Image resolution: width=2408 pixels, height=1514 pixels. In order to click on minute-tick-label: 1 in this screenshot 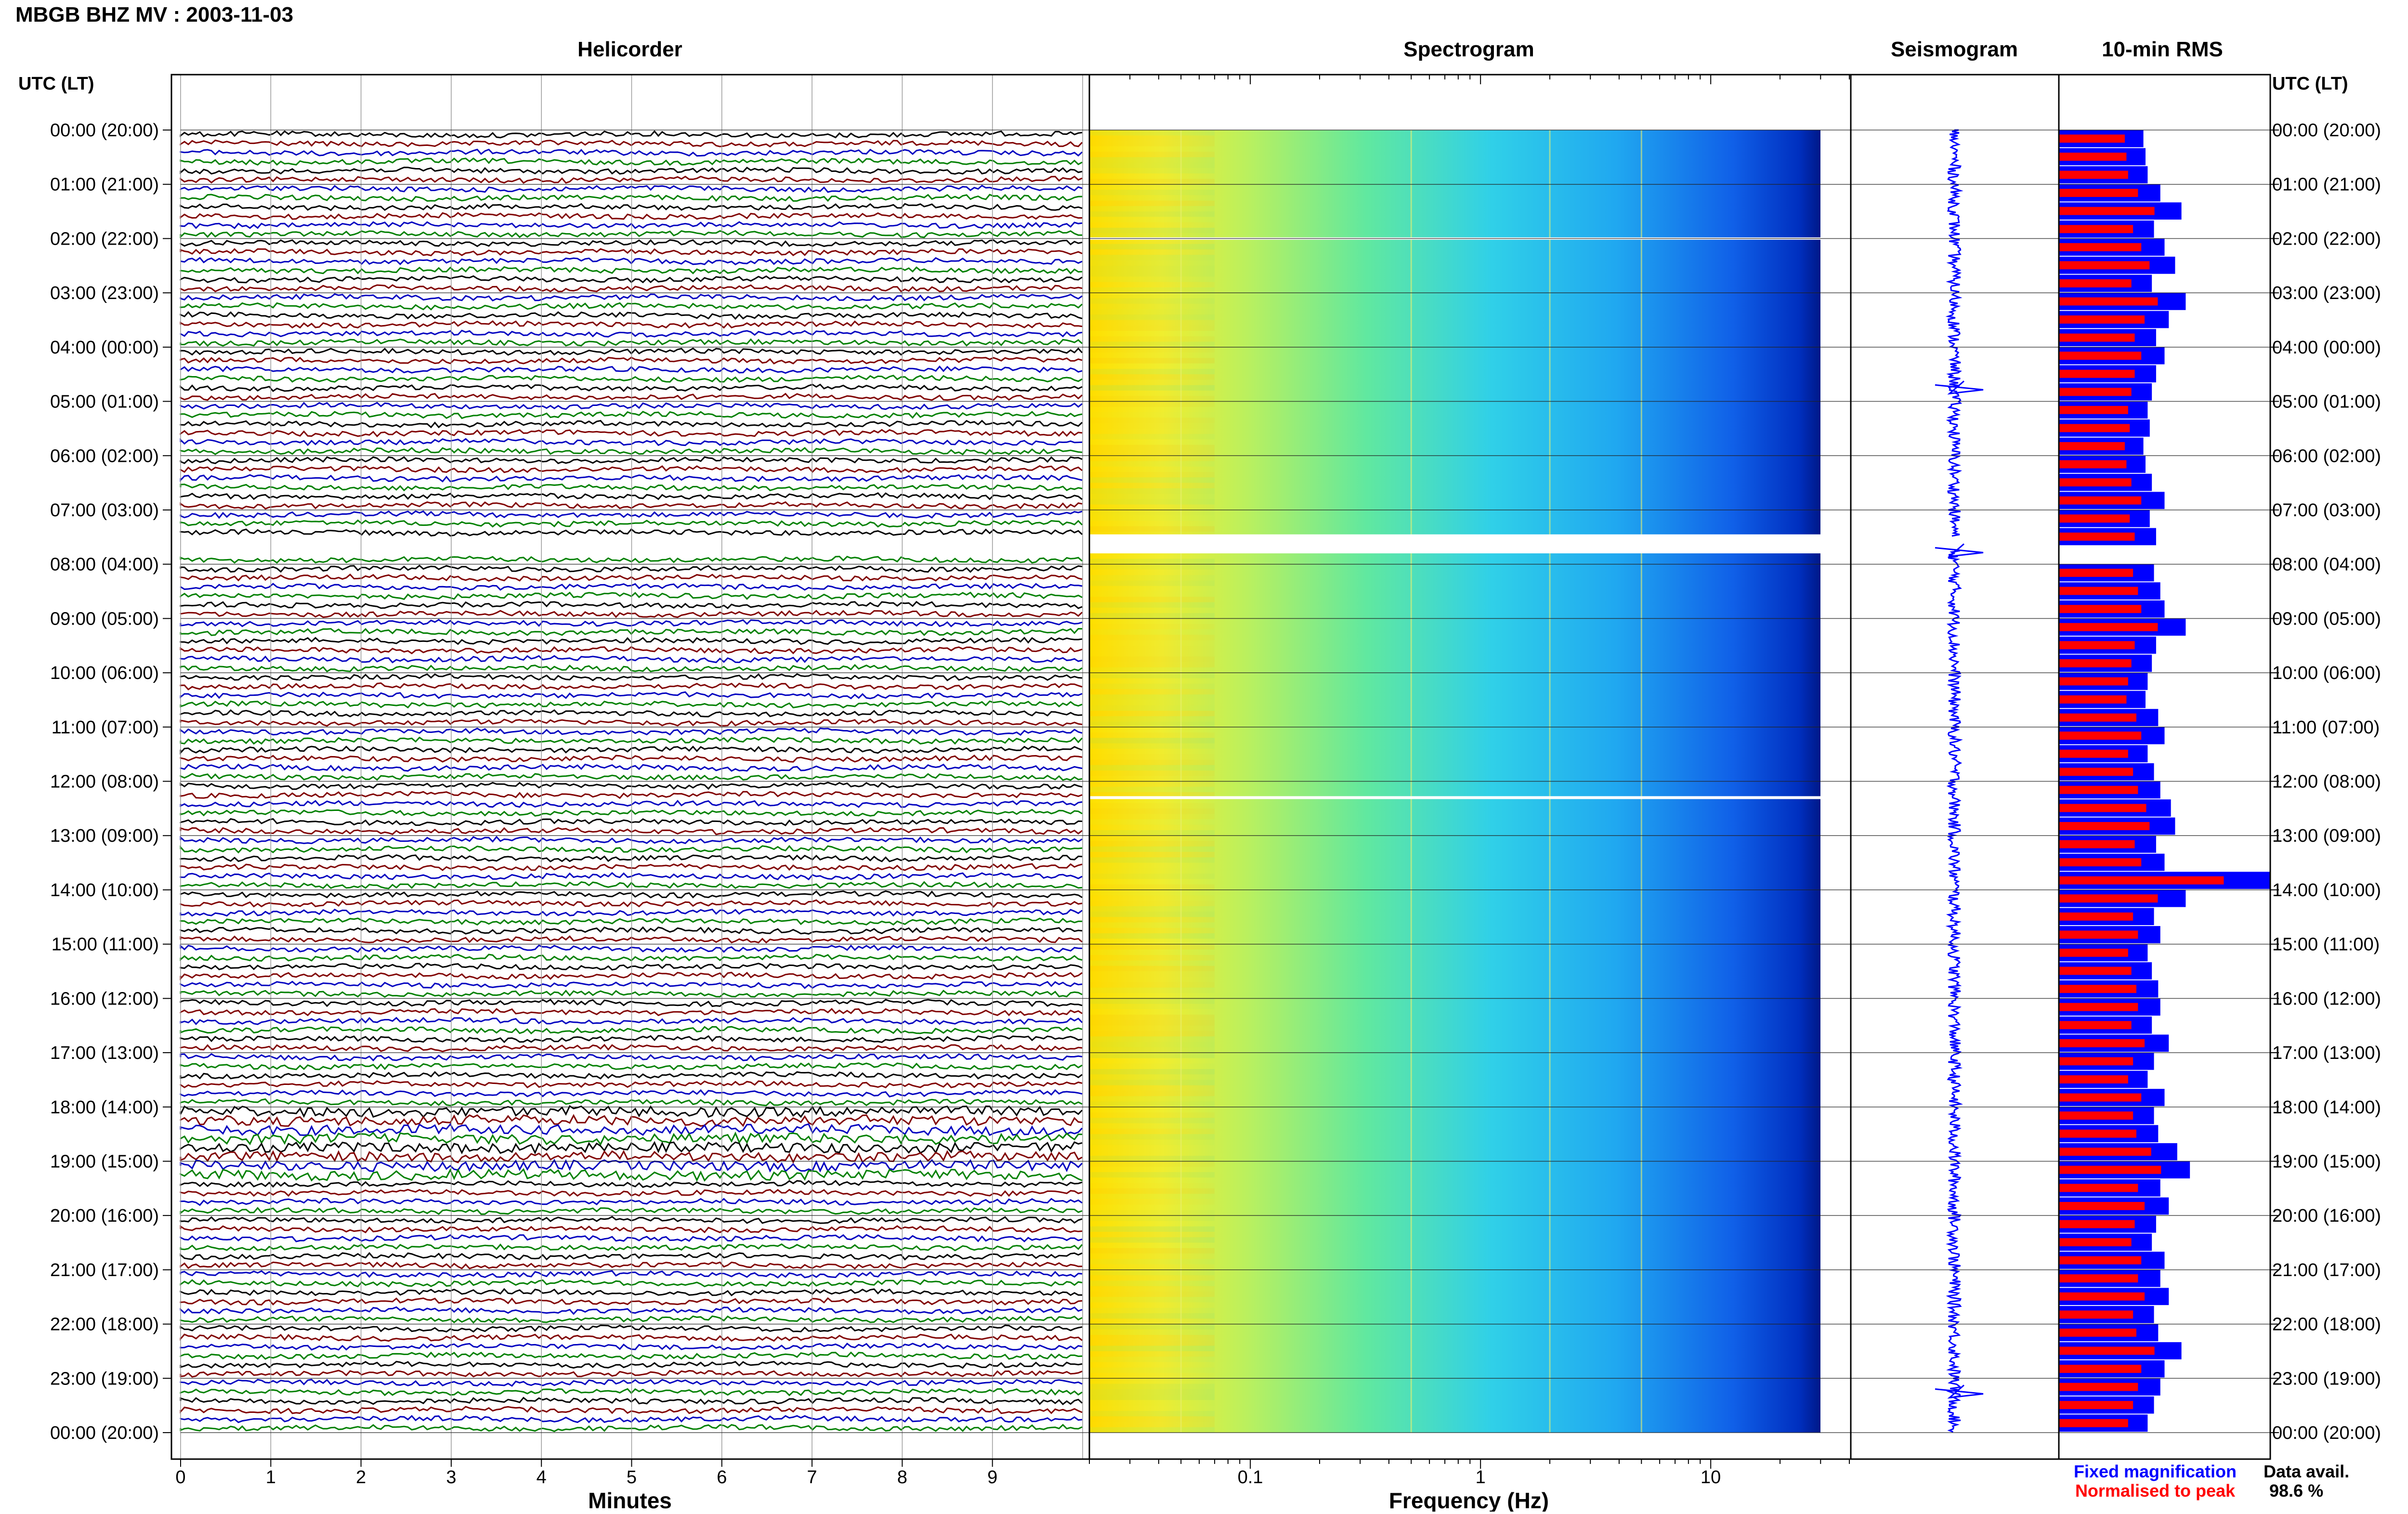, I will do `click(271, 1477)`.